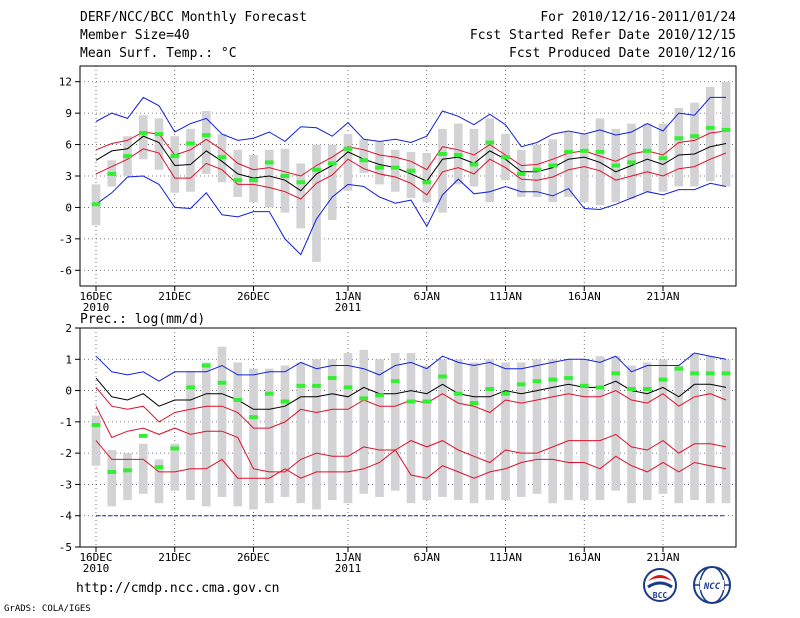 The width and height of the screenshot is (800, 618). I want to click on y-tick-label: -4, so click(66, 516).